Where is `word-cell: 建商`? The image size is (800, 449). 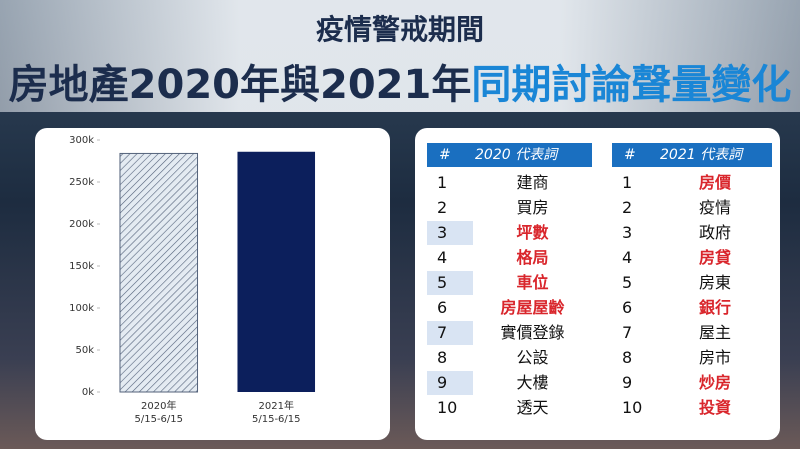 word-cell: 建商 is located at coordinates (532, 182).